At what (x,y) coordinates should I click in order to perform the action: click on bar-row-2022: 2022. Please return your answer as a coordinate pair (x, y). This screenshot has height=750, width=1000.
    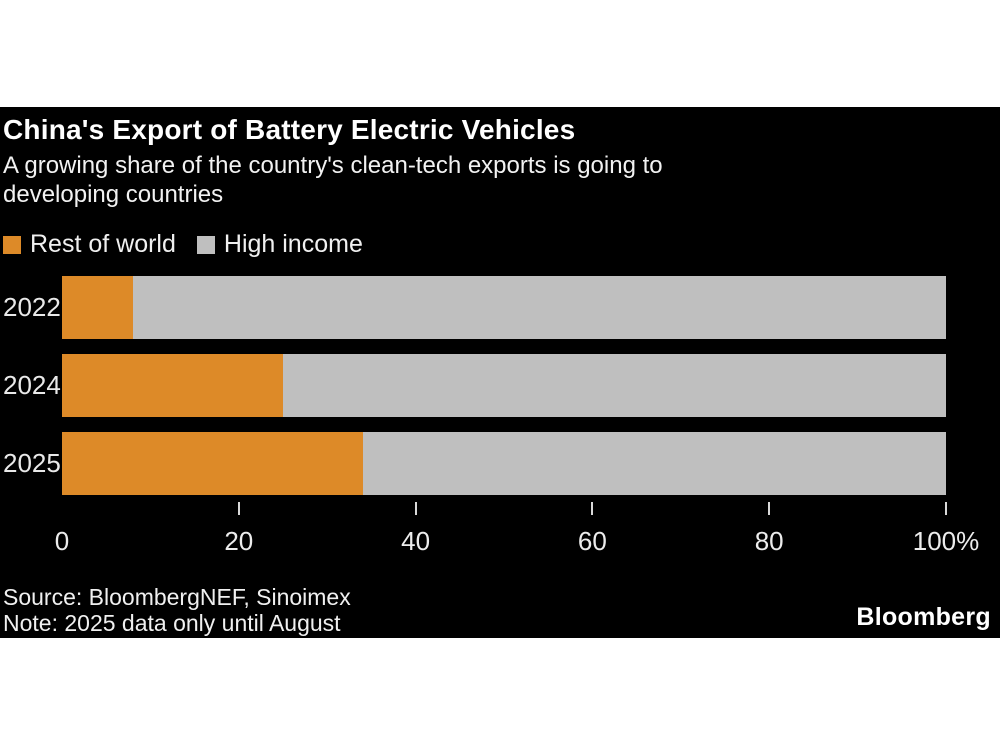
    Looking at the image, I should click on (500, 307).